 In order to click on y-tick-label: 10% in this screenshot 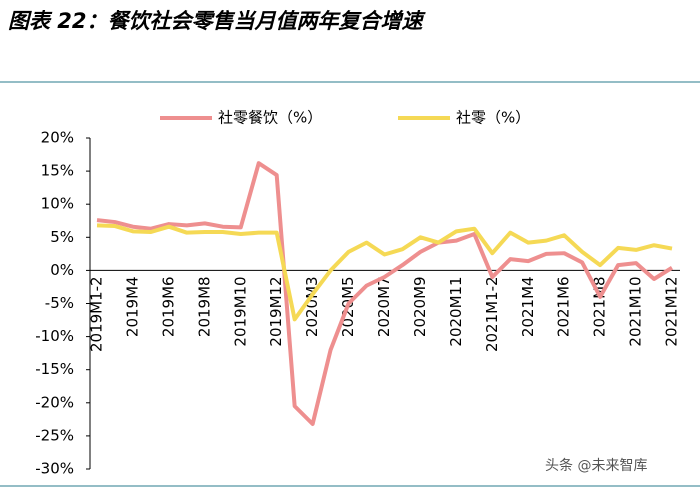, I will do `click(57, 204)`.